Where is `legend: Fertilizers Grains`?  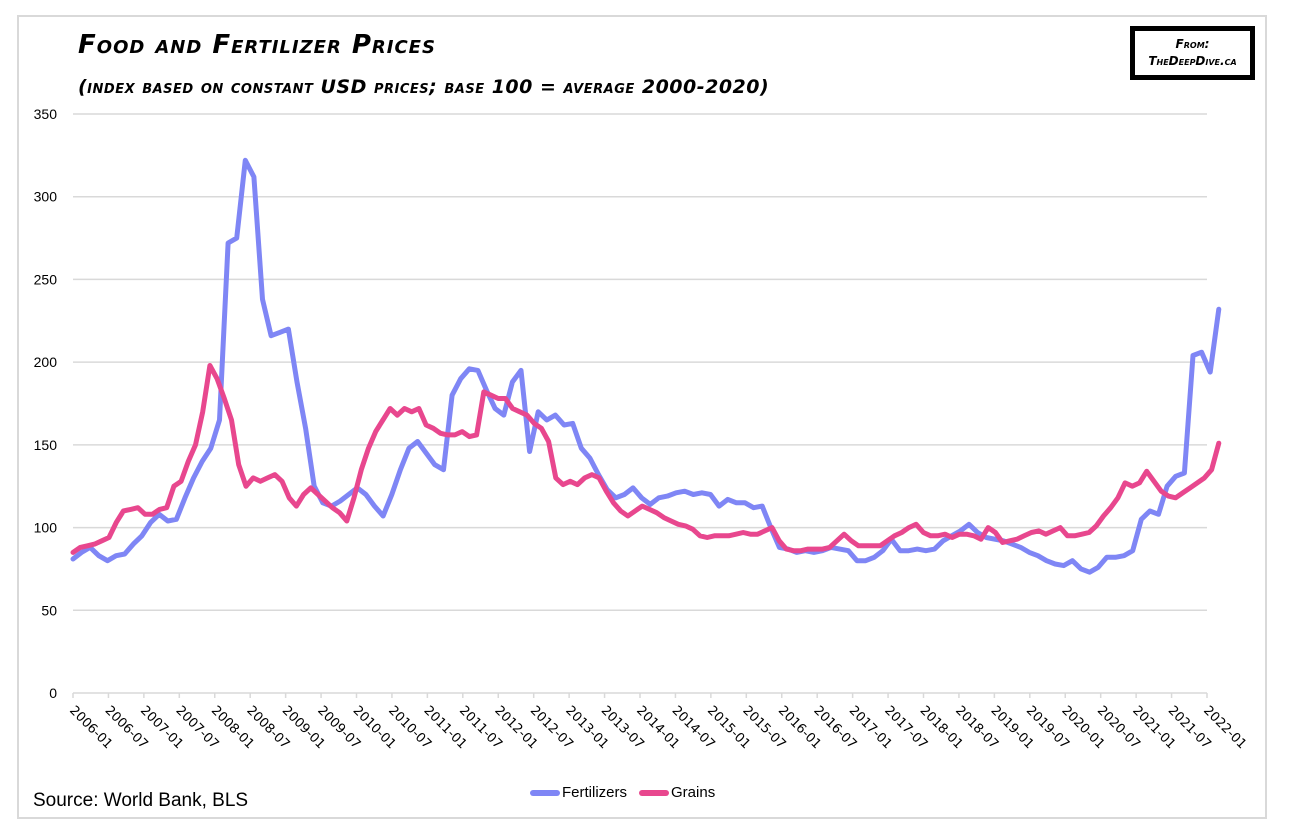 legend: Fertilizers Grains is located at coordinates (622, 792).